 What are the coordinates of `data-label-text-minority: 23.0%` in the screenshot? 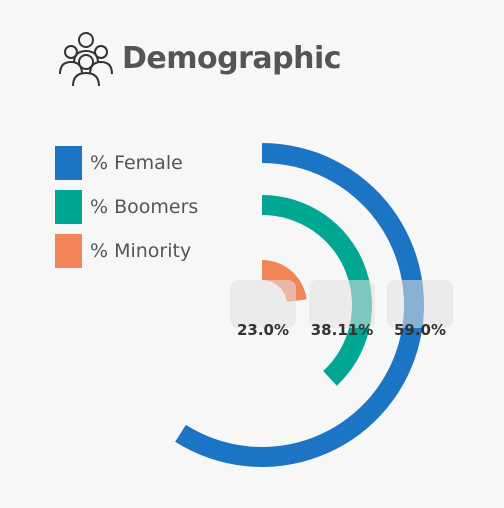 It's located at (263, 330).